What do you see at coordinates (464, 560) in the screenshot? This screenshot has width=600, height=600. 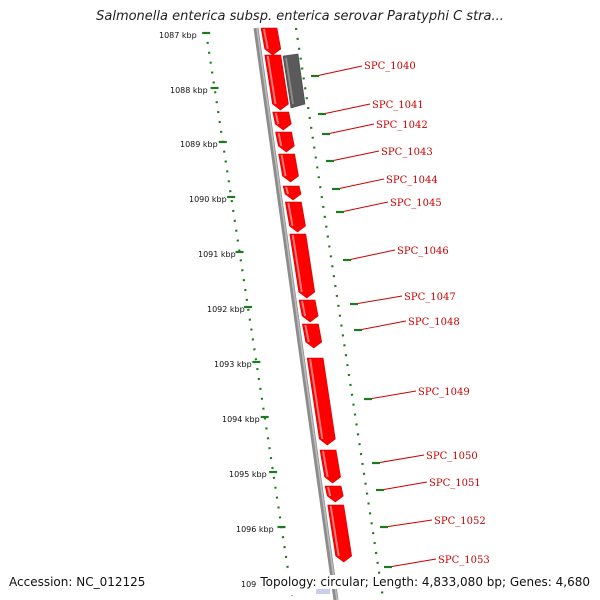 I see `gene-label: SPC_1053` at bounding box center [464, 560].